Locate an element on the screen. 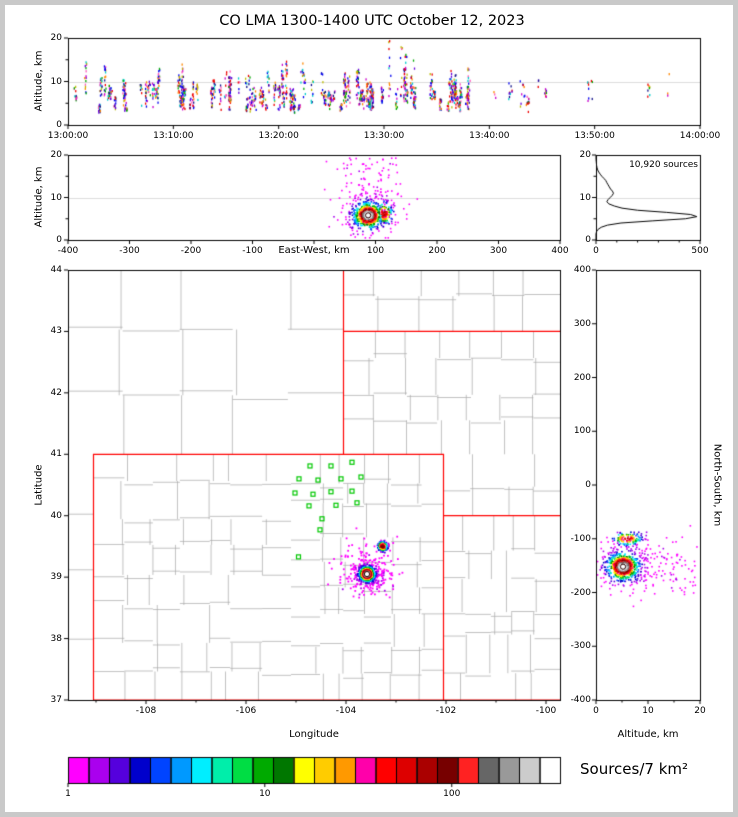 This screenshot has height=817, width=738. tick-label: 37 is located at coordinates (56, 700).